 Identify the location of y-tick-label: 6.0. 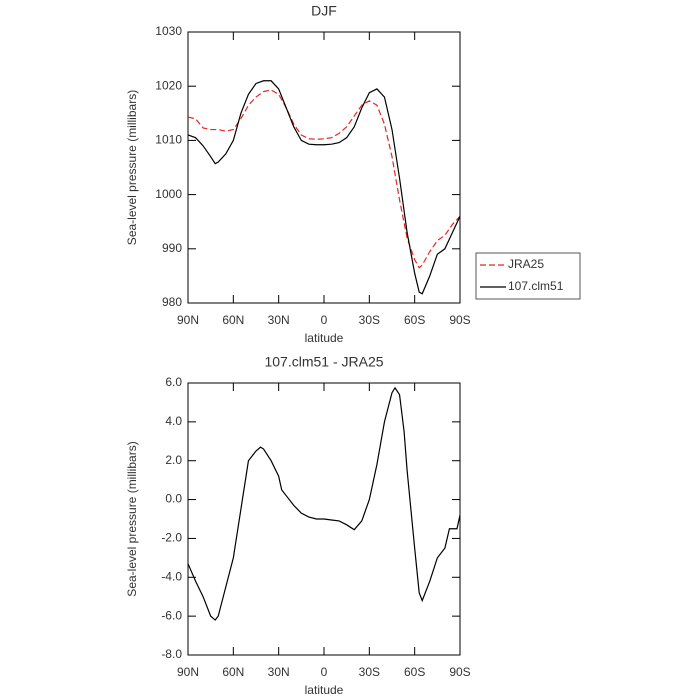
(173, 382).